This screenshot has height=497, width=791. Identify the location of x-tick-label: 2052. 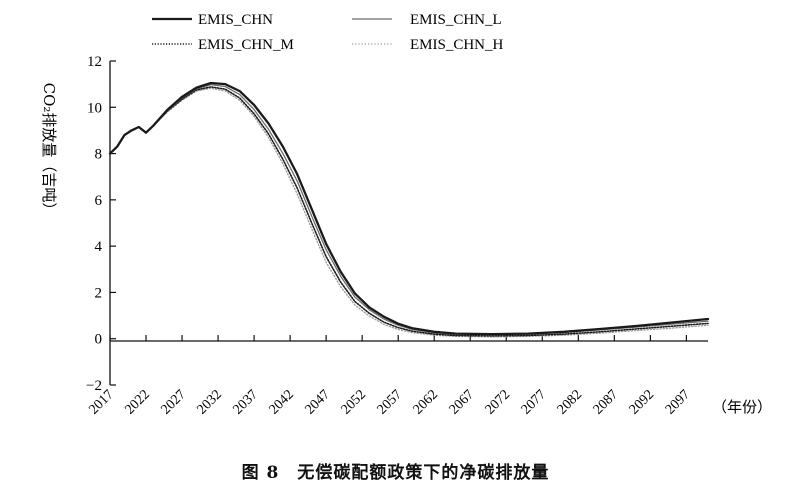
(354, 402).